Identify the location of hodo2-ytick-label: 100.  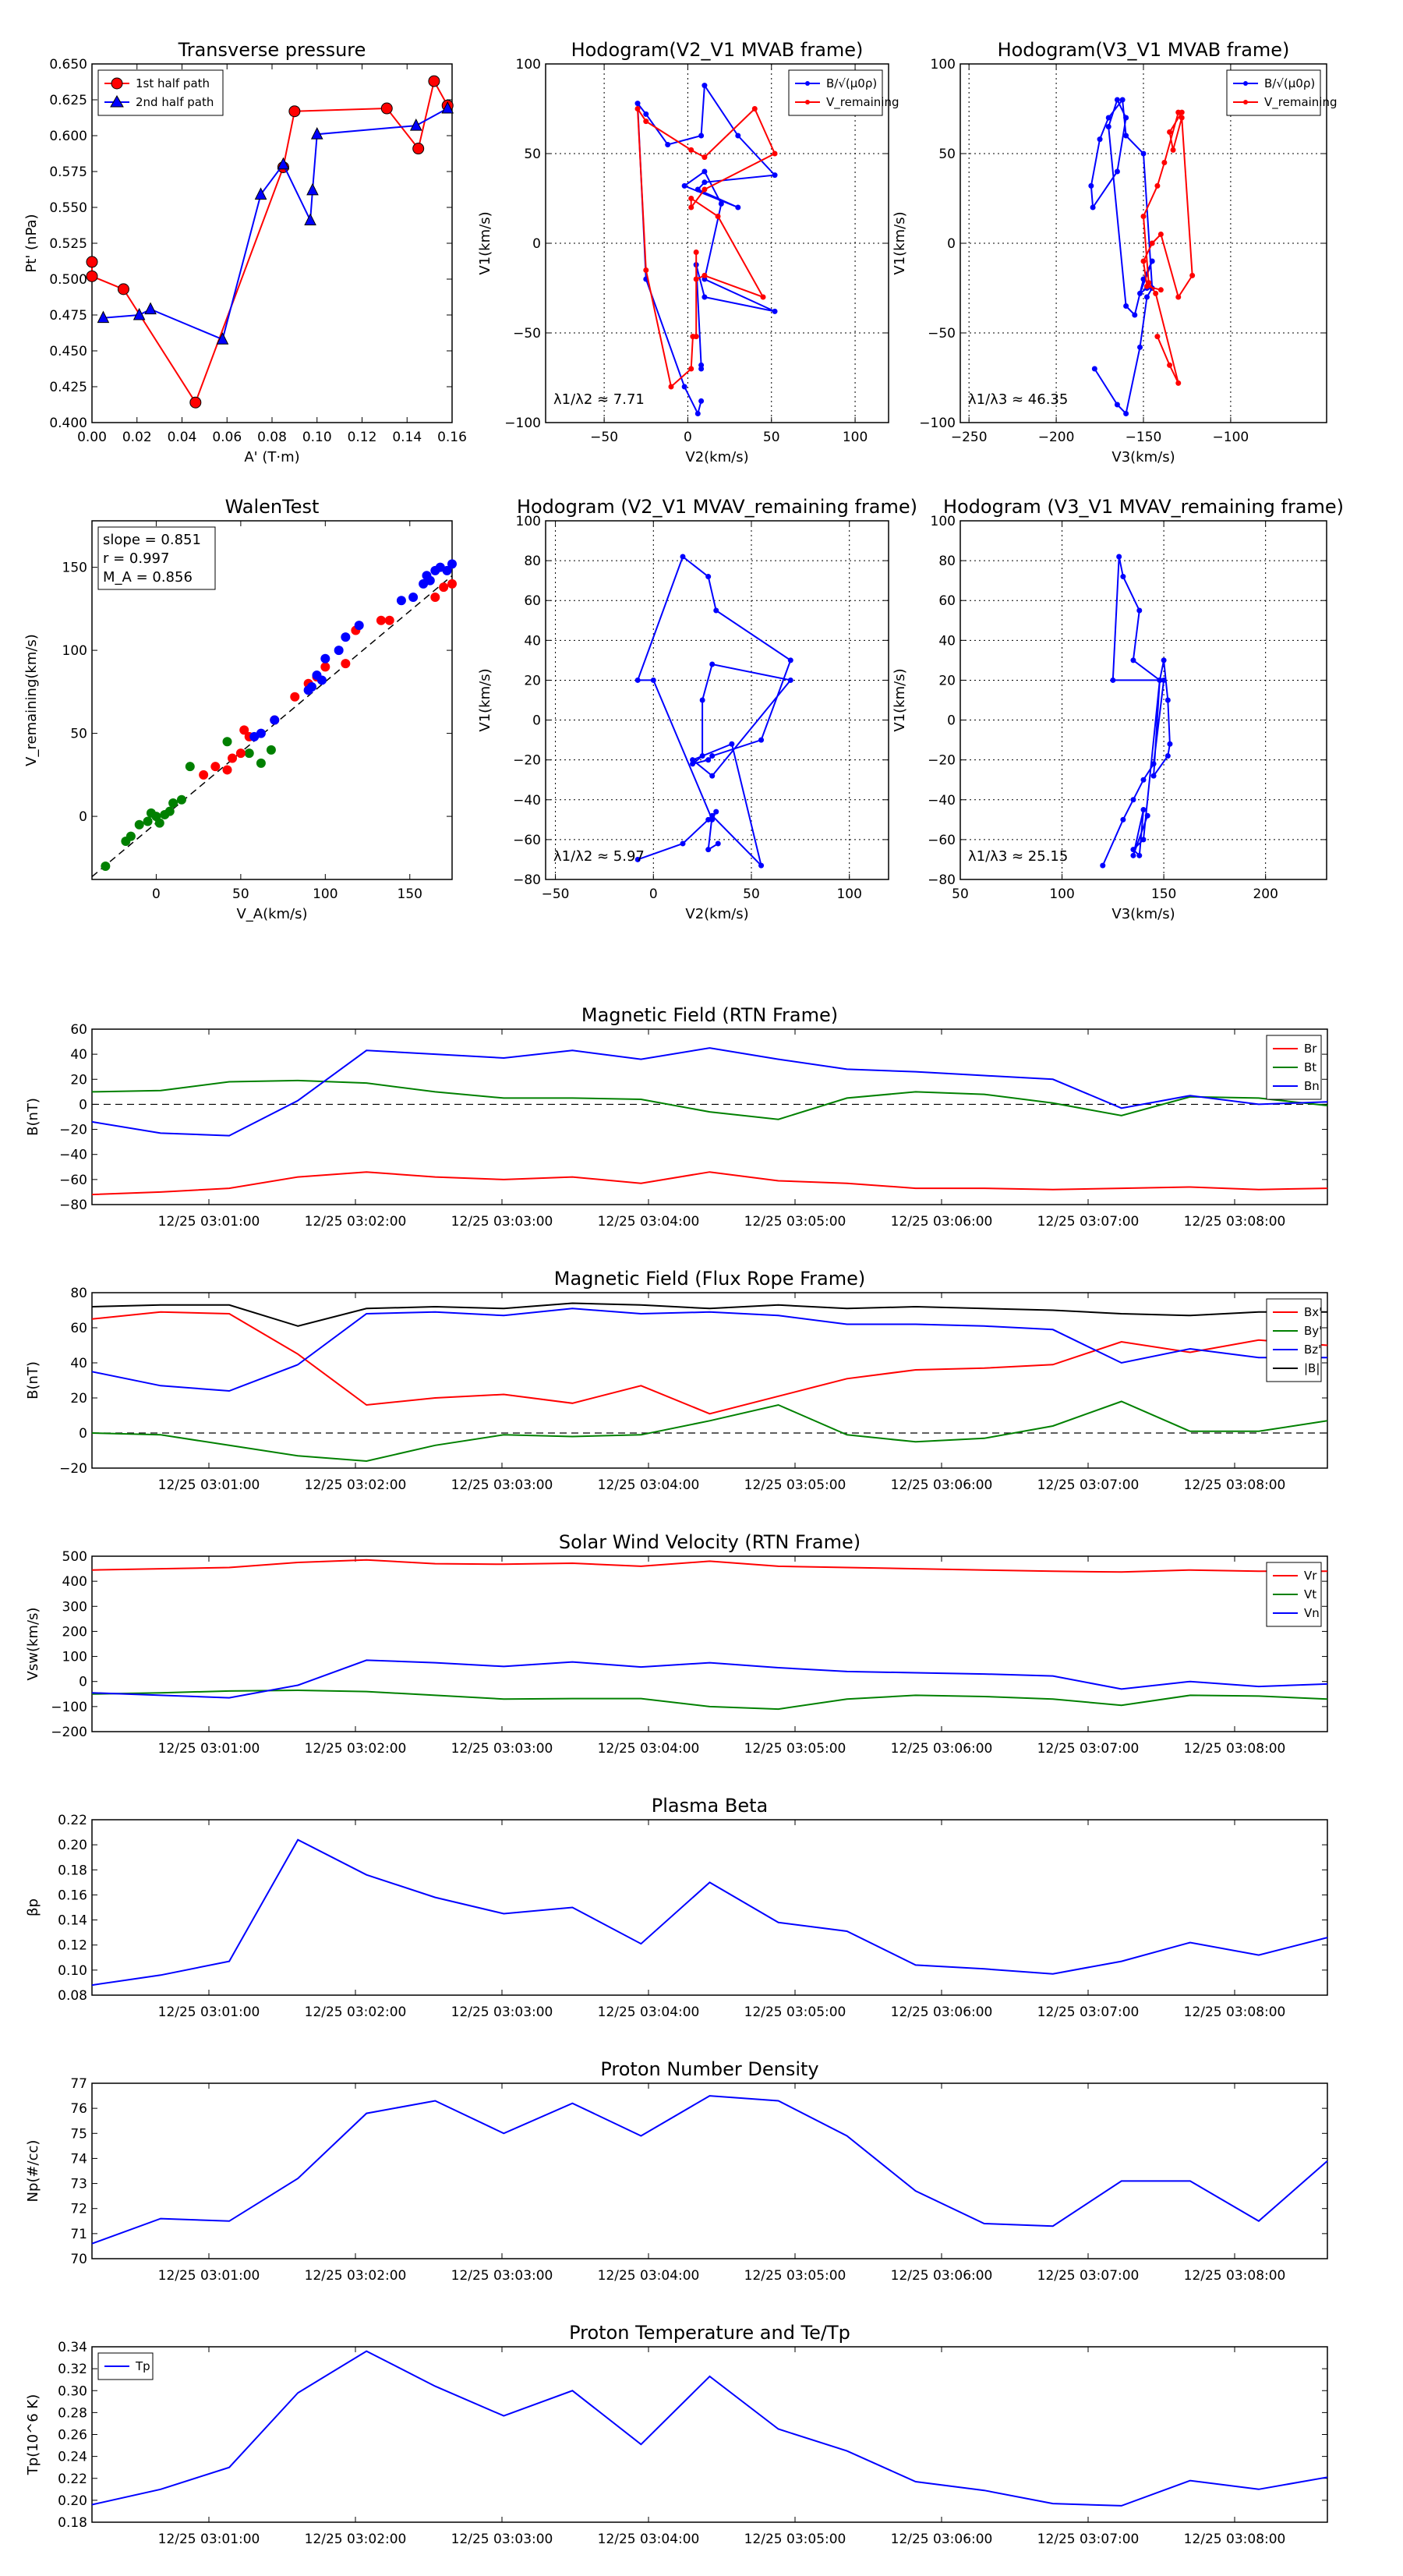
(944, 65).